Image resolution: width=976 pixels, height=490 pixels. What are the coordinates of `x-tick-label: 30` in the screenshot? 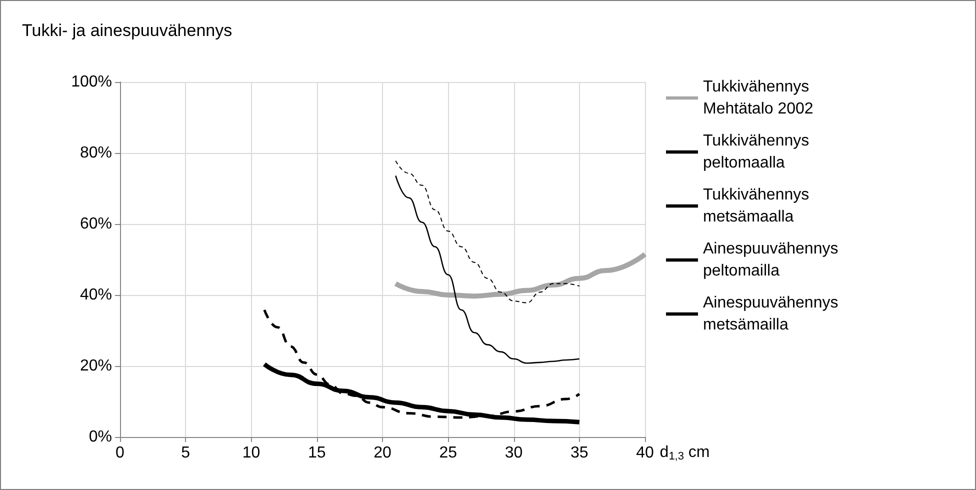 It's located at (513, 453).